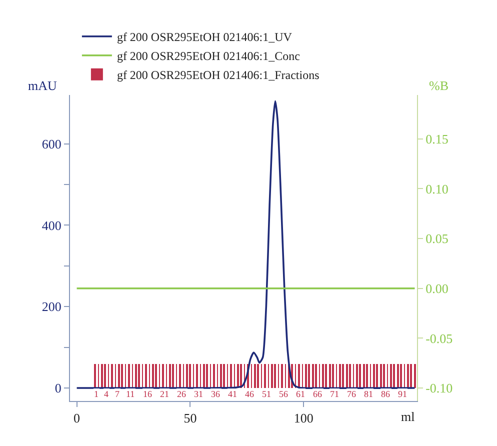 The height and width of the screenshot is (446, 497). What do you see at coordinates (304, 418) in the screenshot?
I see `x-tick-label: 100` at bounding box center [304, 418].